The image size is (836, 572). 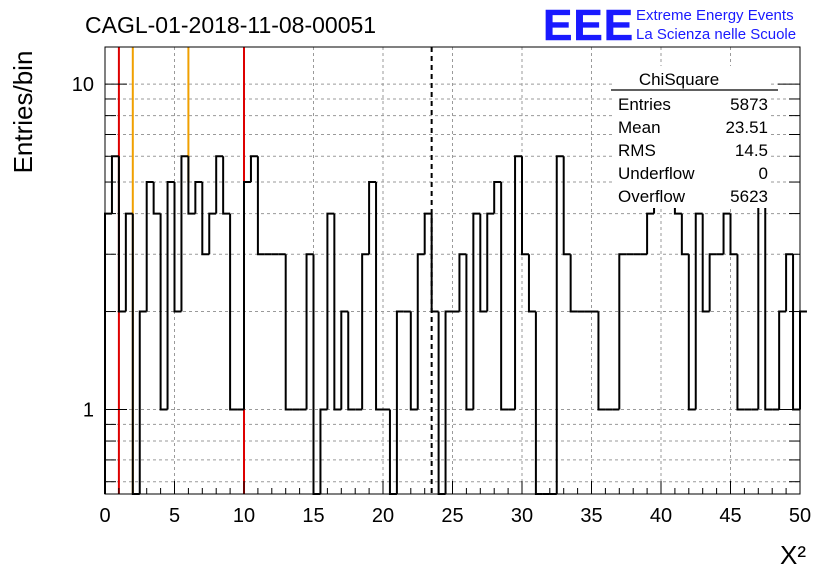 What do you see at coordinates (679, 79) in the screenshot?
I see `stats-box-name: ChiSquare` at bounding box center [679, 79].